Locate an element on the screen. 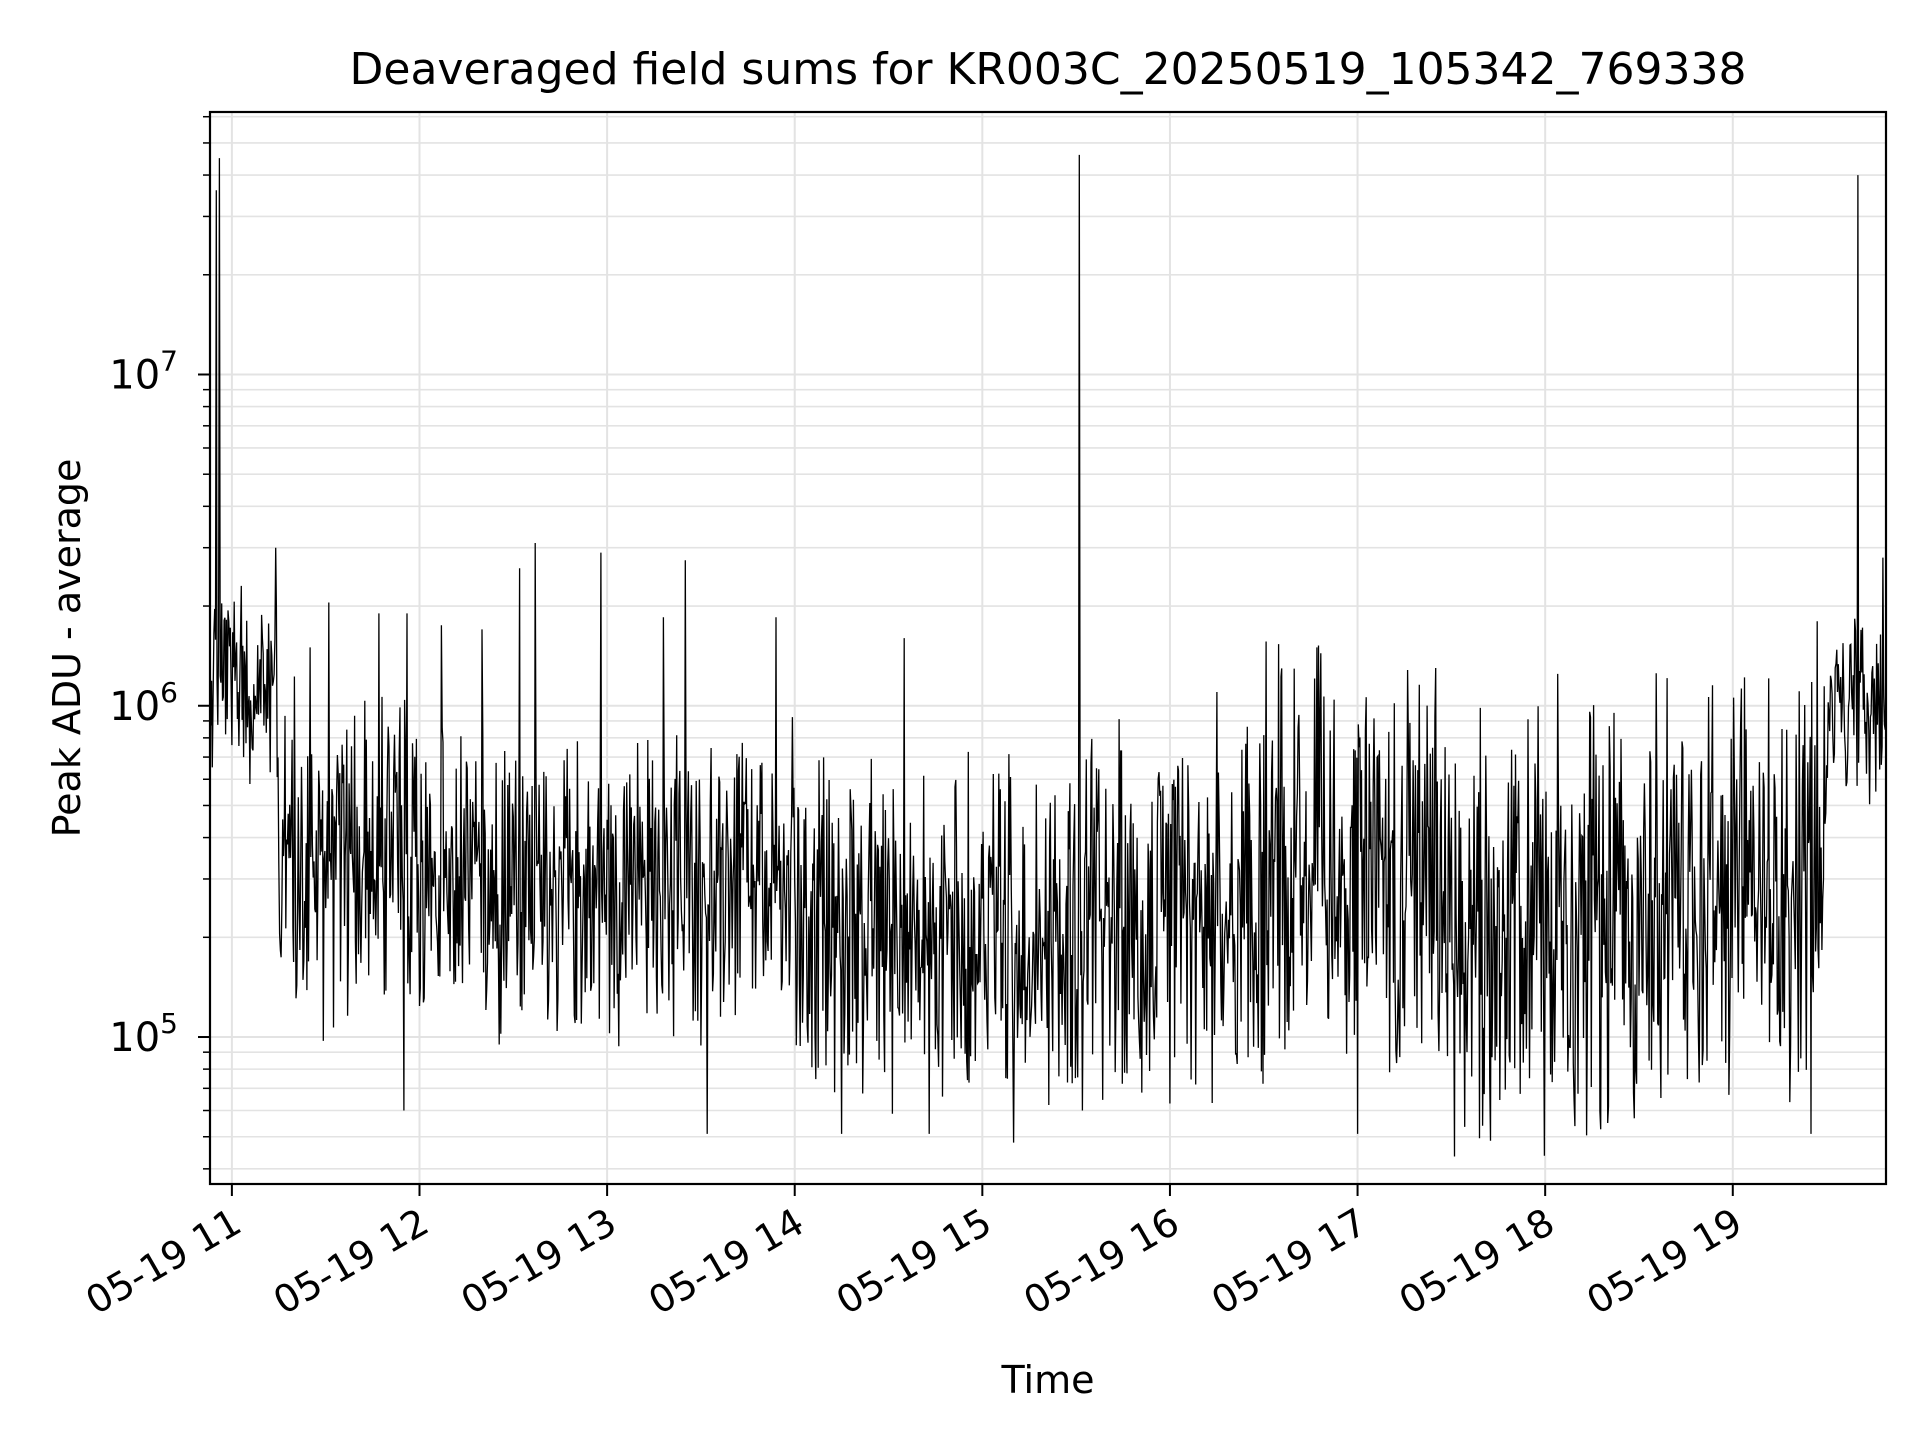  y-tick-label: 10⁶ is located at coordinates (143, 703).